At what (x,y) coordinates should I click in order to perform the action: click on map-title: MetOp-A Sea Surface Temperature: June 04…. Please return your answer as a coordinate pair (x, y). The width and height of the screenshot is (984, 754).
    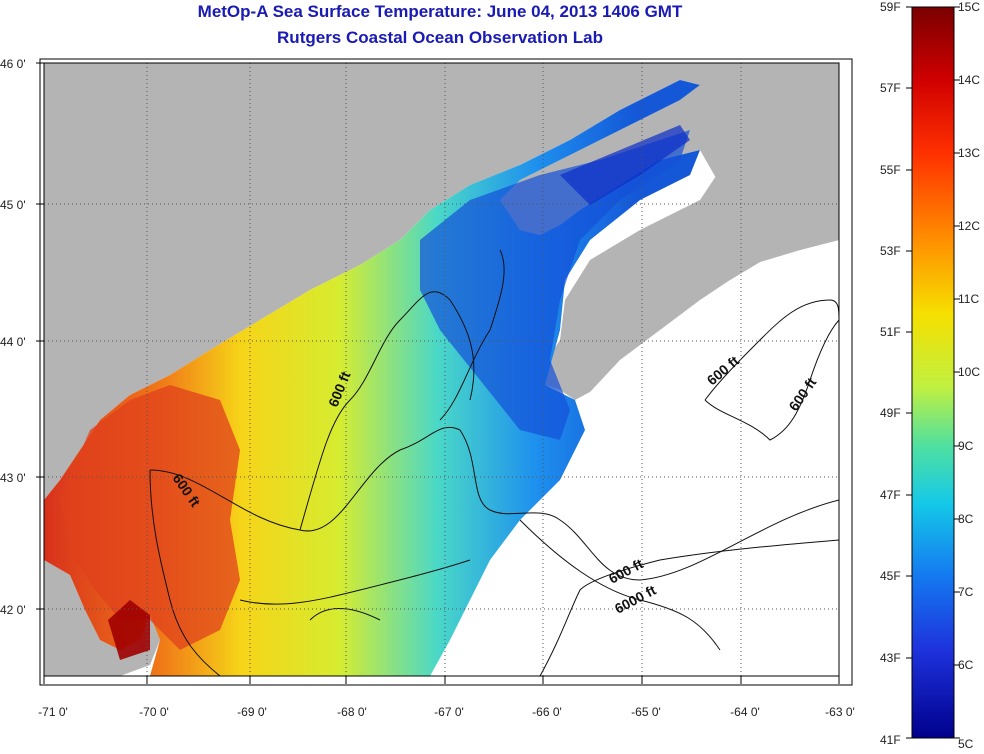
    Looking at the image, I should click on (440, 11).